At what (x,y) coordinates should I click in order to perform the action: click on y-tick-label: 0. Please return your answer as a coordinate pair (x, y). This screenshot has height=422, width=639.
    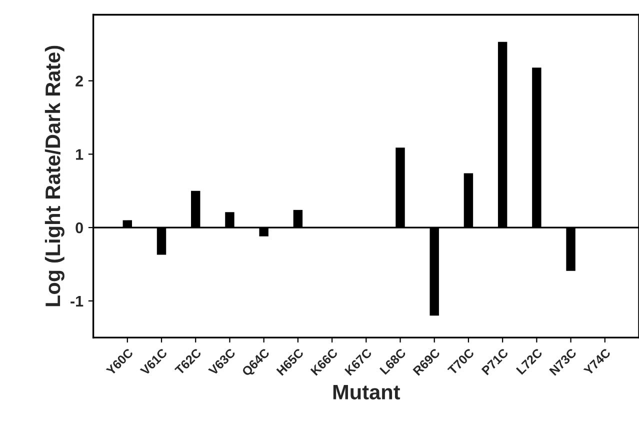
    Looking at the image, I should click on (79, 228).